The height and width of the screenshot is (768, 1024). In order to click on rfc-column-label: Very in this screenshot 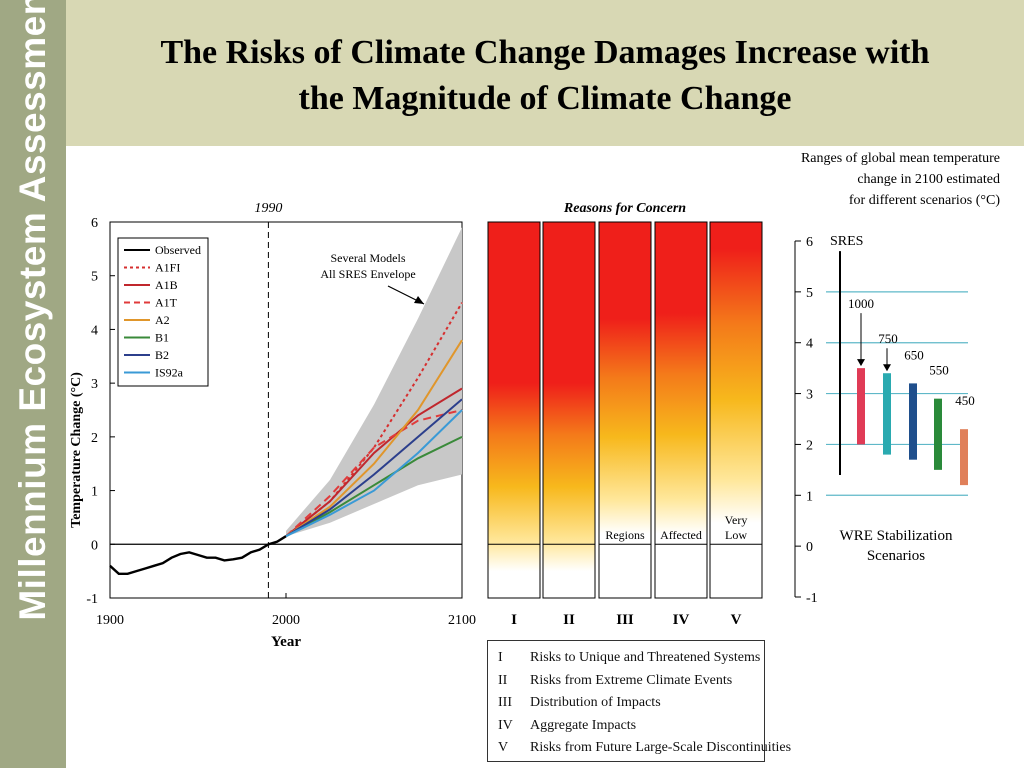, I will do `click(736, 520)`.